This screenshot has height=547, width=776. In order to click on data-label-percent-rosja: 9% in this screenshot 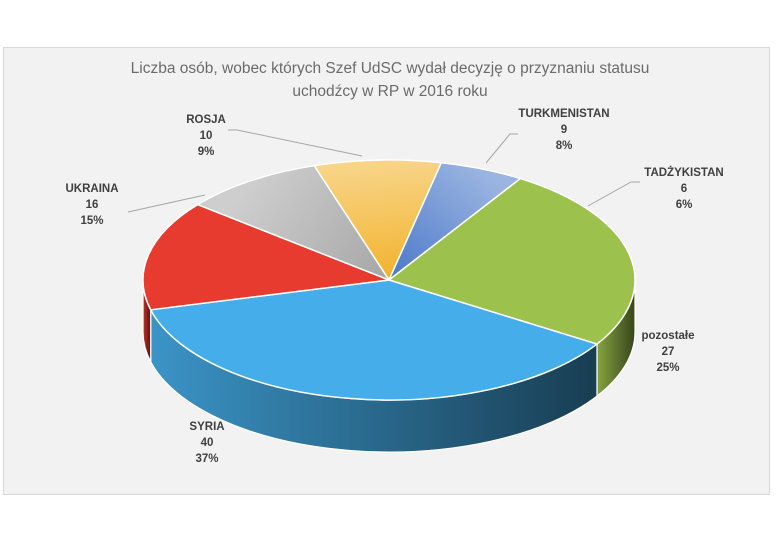, I will do `click(206, 152)`.